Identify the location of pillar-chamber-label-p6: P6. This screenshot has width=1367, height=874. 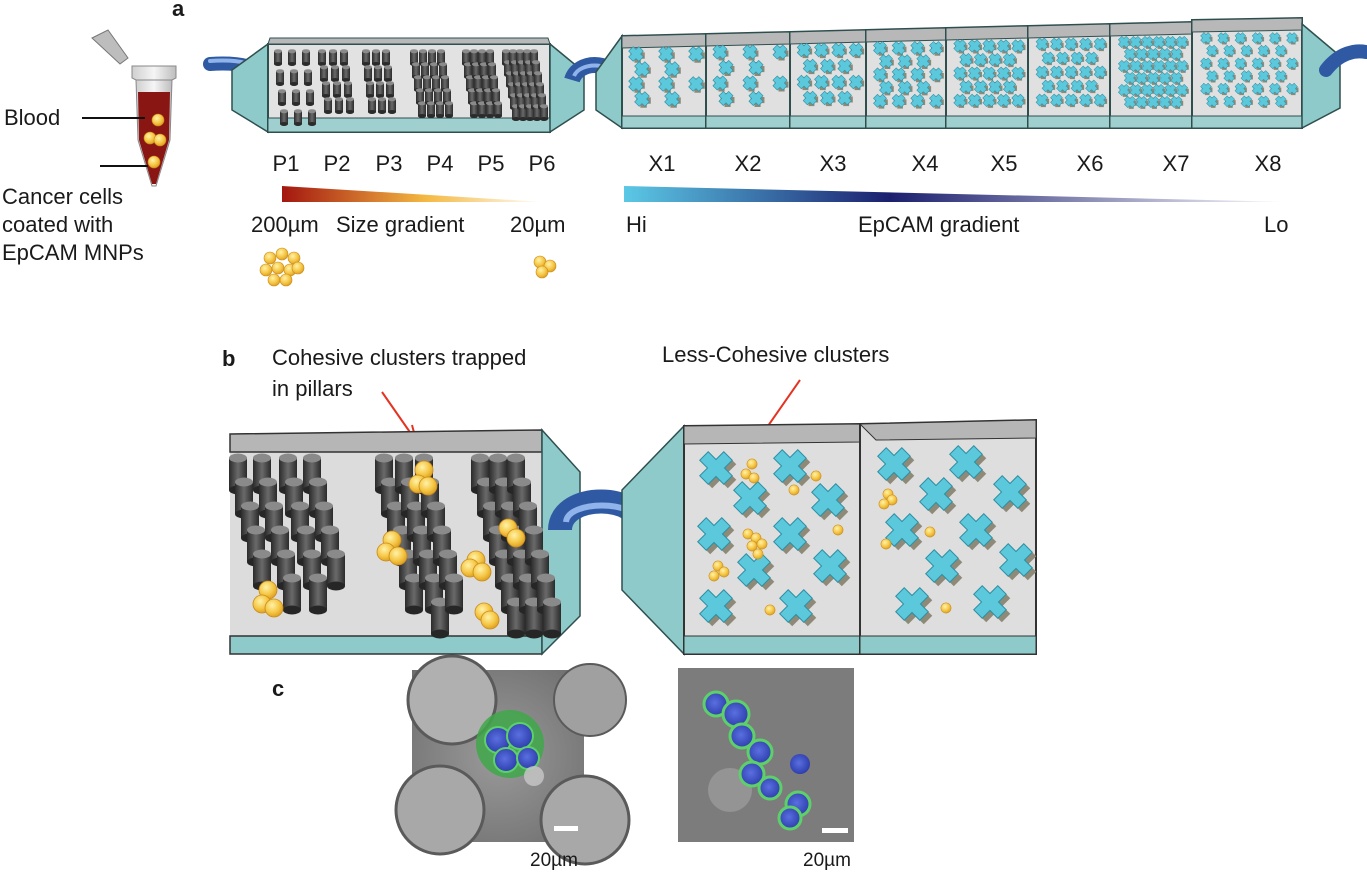
(542, 163).